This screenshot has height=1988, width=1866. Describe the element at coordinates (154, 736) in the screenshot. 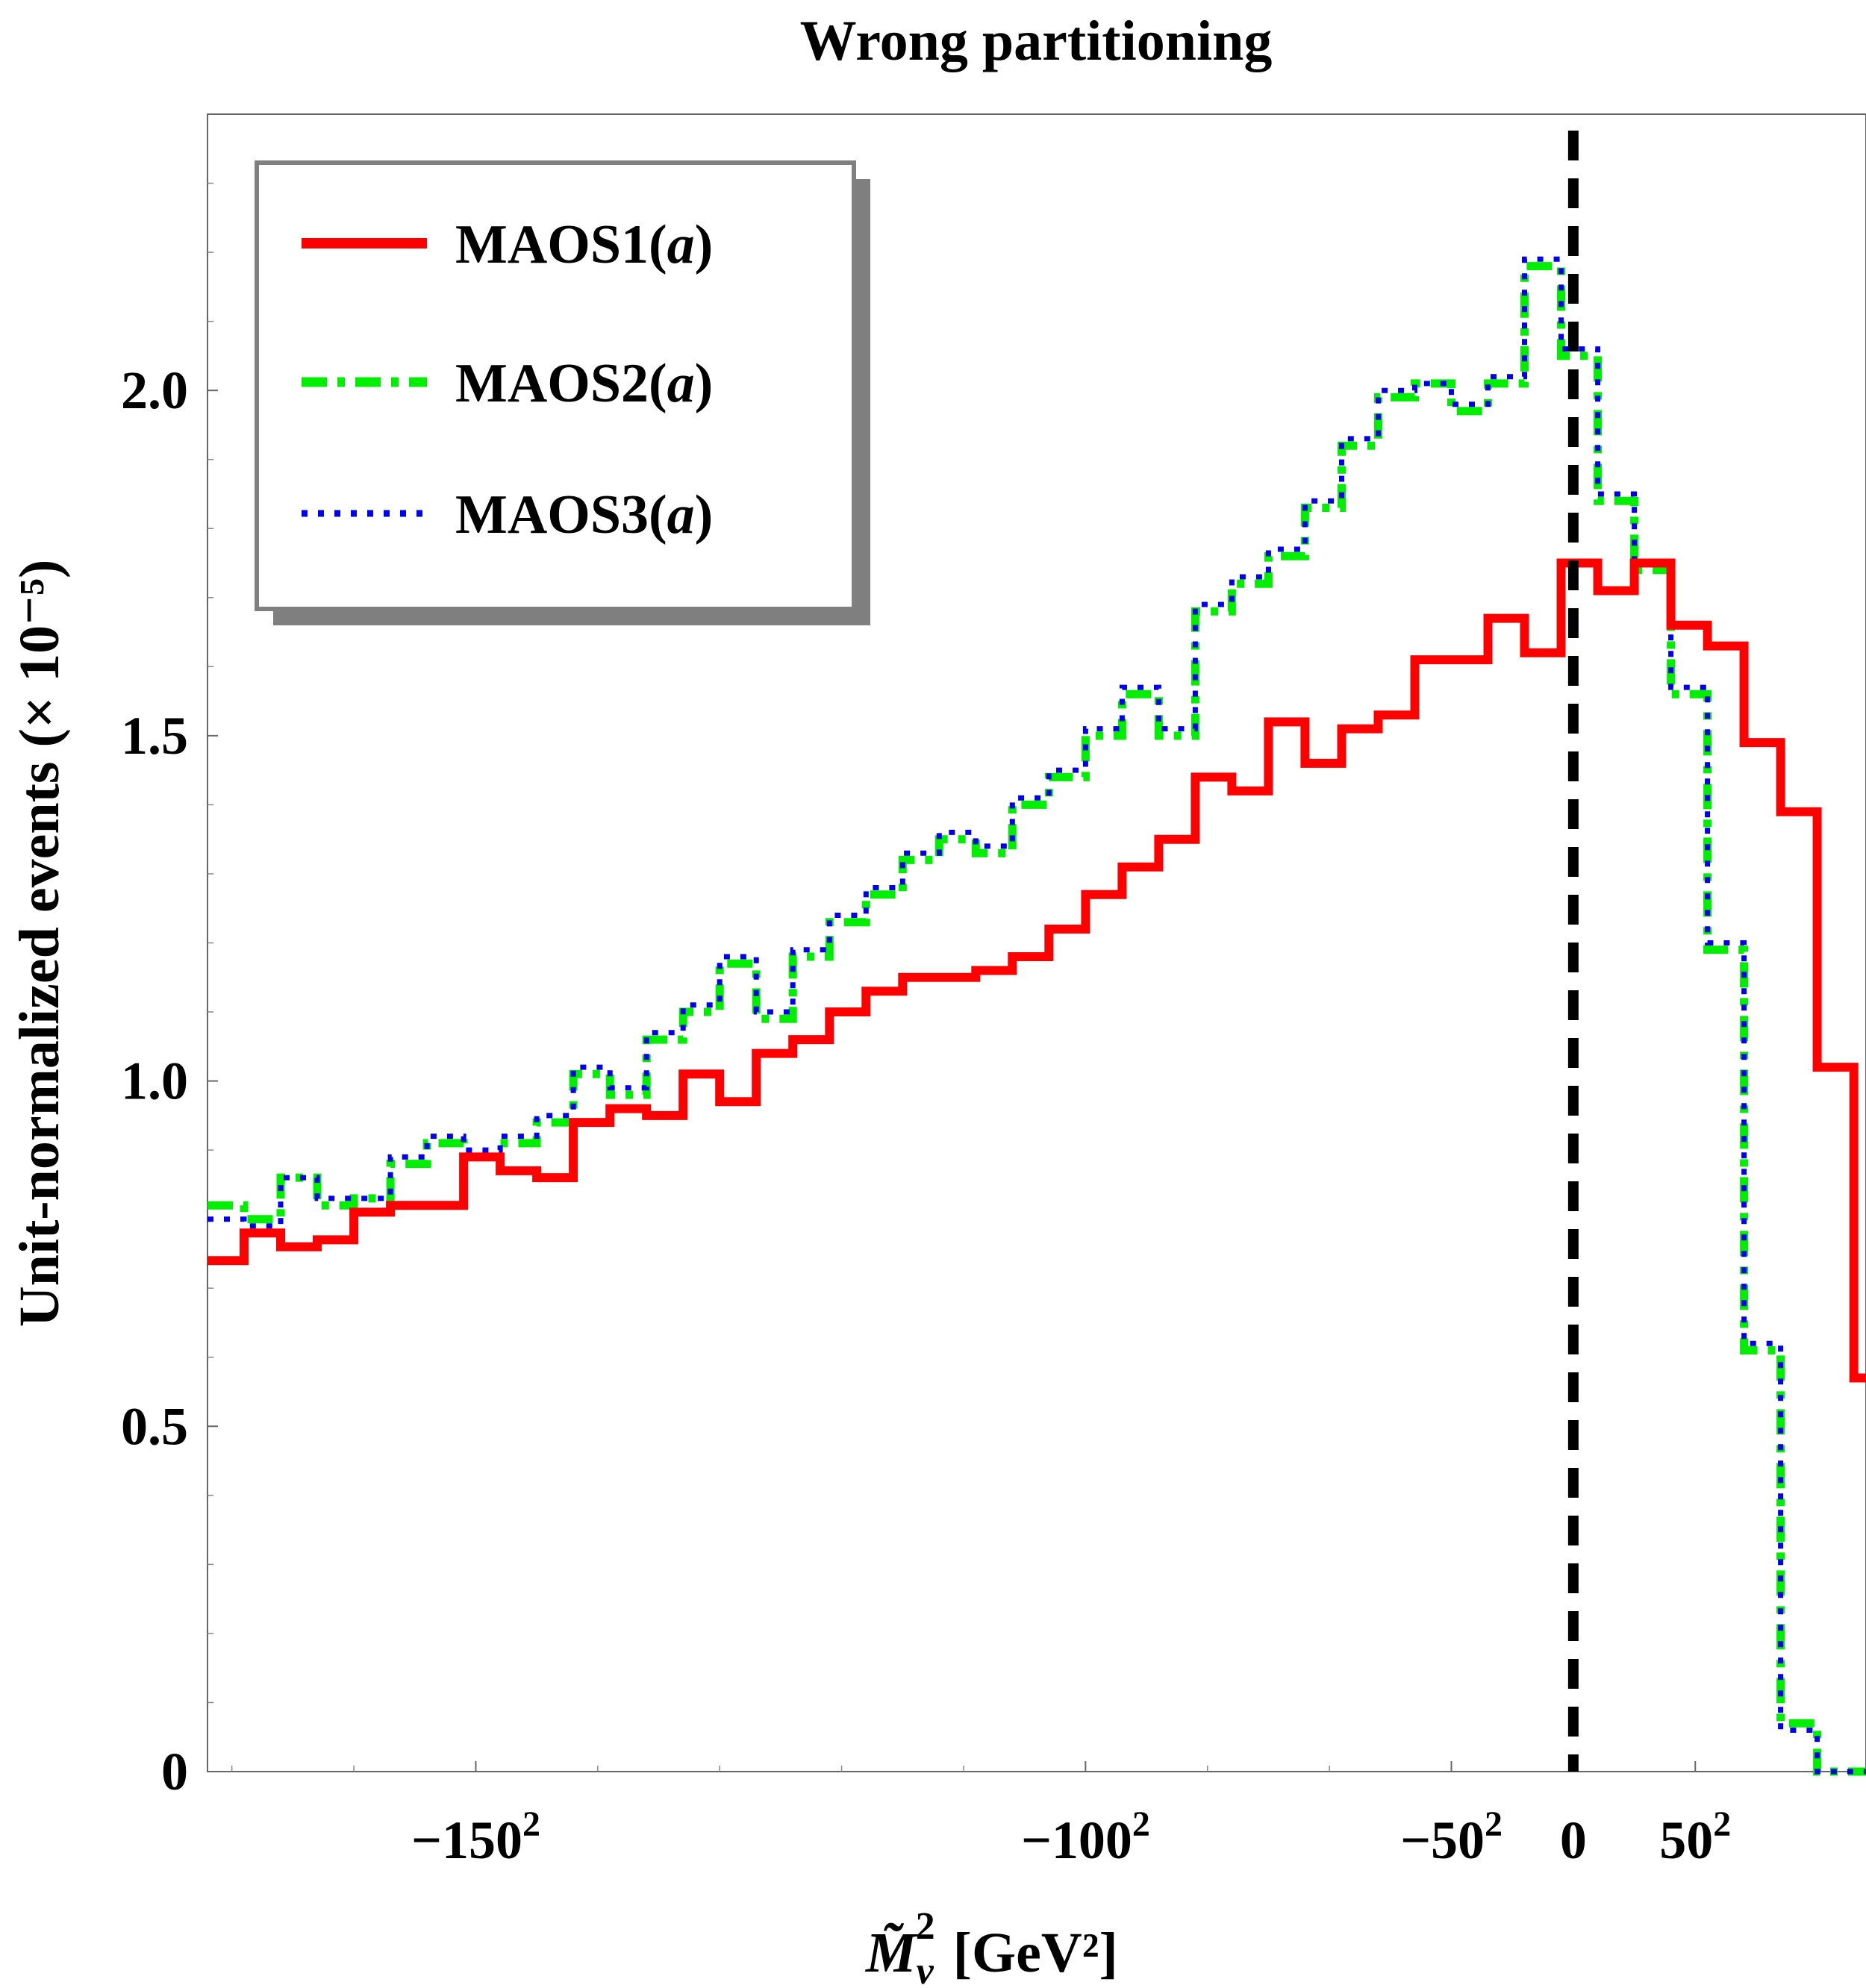

I see `y-tick-label: 1.5` at that location.